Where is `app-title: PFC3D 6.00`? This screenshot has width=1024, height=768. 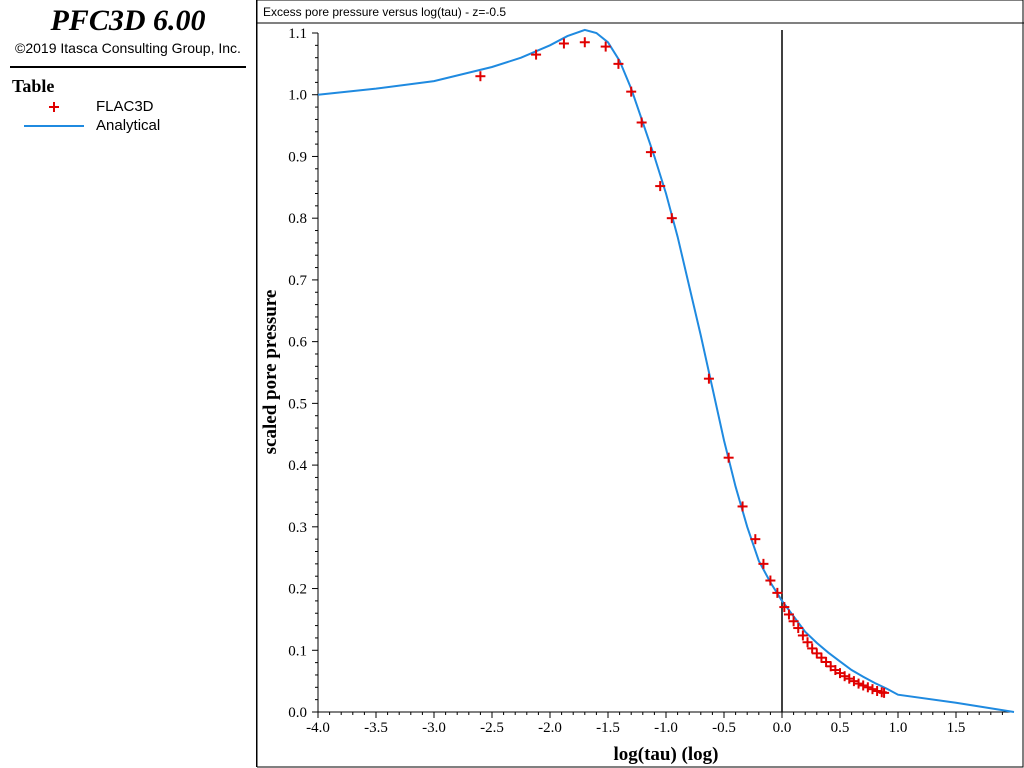
app-title: PFC3D 6.00 is located at coordinates (128, 20).